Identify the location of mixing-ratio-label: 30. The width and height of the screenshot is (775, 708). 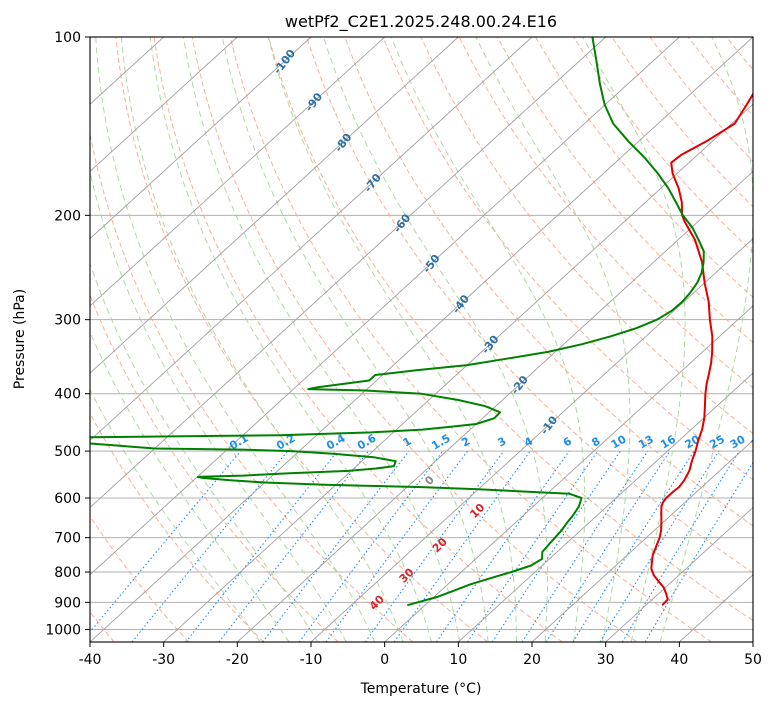
(738, 441).